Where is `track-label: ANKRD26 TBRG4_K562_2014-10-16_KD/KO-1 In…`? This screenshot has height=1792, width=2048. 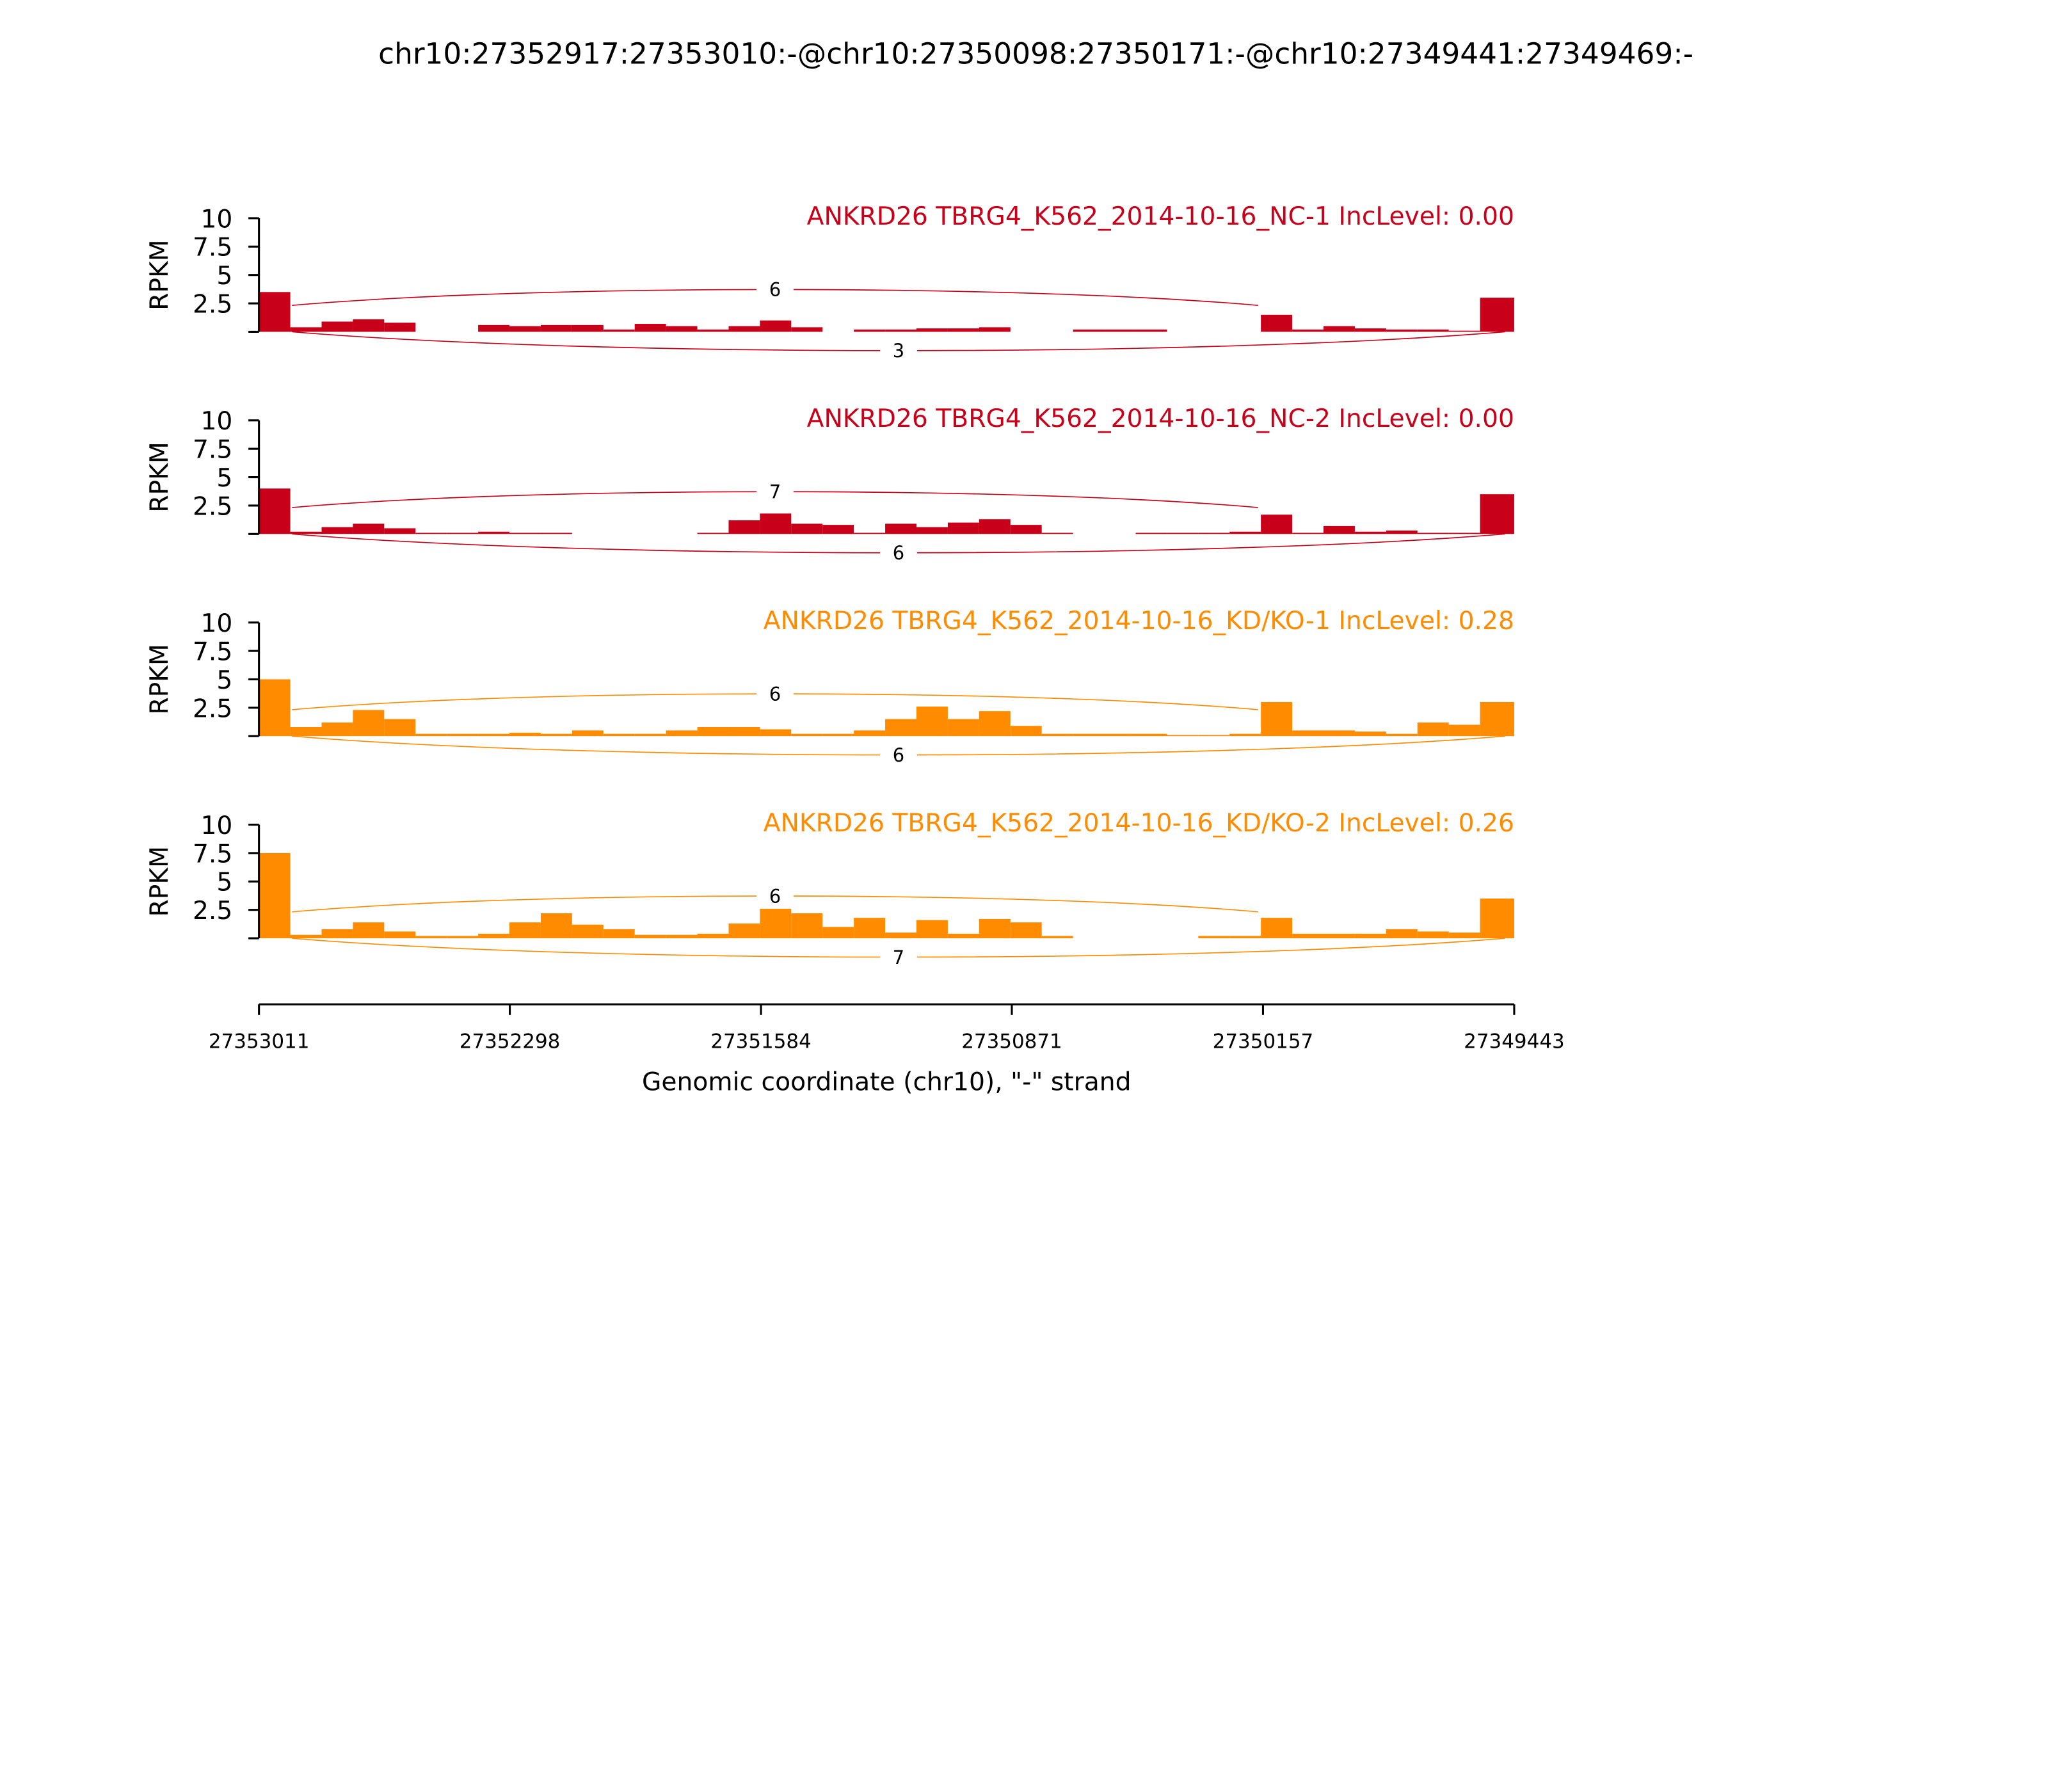 track-label: ANKRD26 TBRG4_K562_2014-10-16_KD/KO-1 In… is located at coordinates (1139, 621).